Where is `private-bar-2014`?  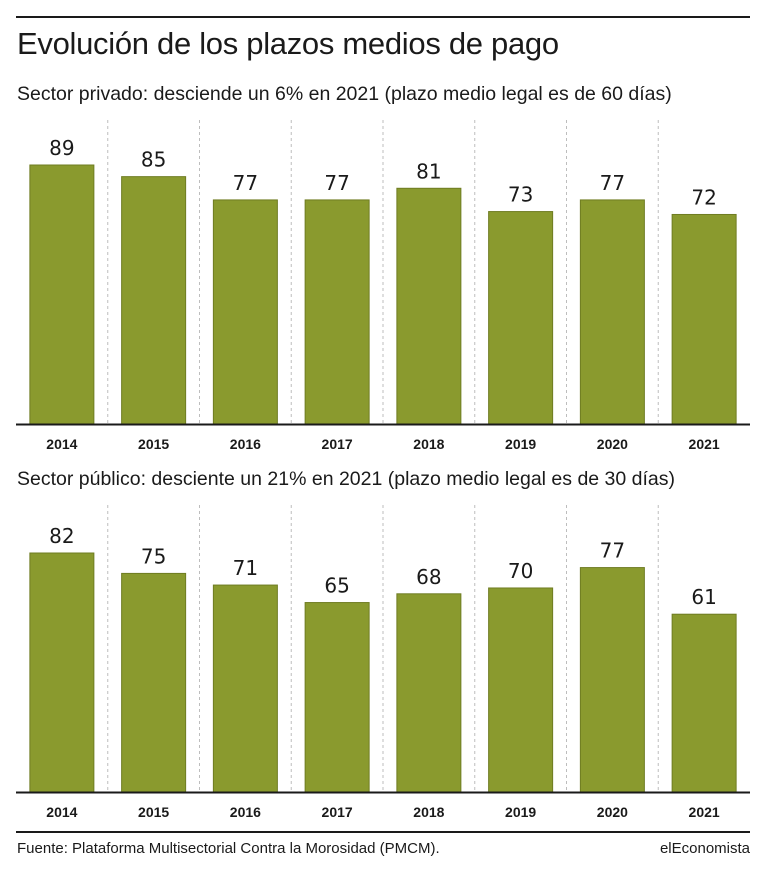
private-bar-2014 is located at coordinates (62, 294).